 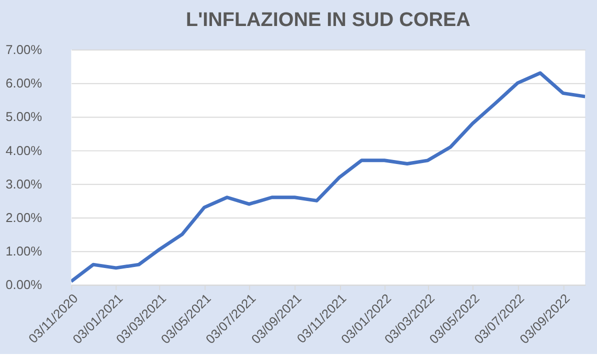 I want to click on y-tick-label: 6.00%, so click(x=24, y=83).